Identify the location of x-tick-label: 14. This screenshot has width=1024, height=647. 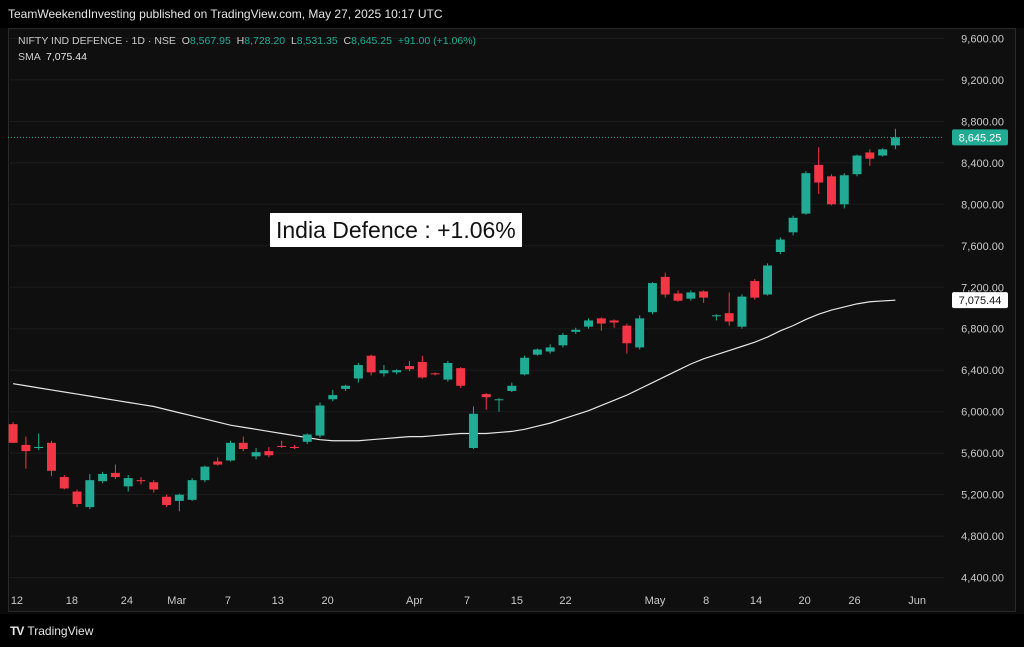
(756, 601).